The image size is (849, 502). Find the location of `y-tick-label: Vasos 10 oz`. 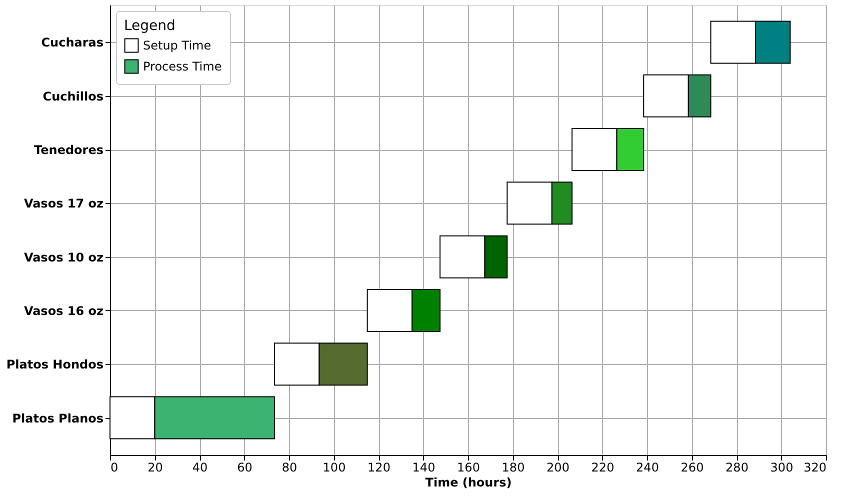

y-tick-label: Vasos 10 oz is located at coordinates (64, 257).